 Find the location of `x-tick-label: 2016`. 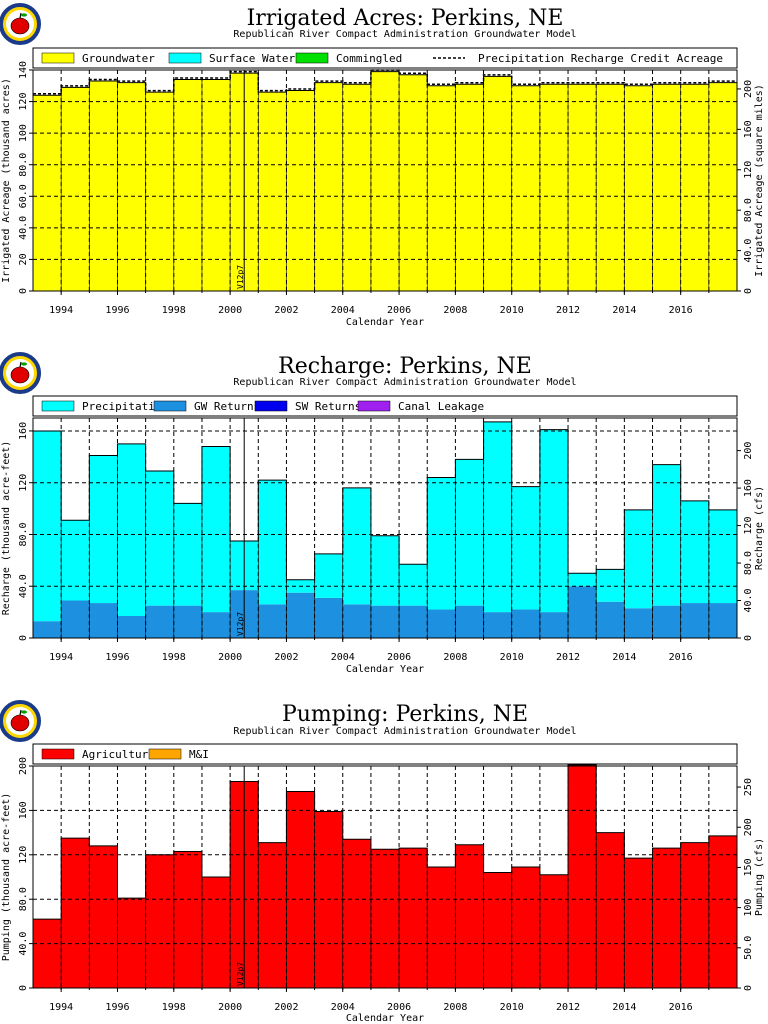

x-tick-label: 2016 is located at coordinates (681, 1007).